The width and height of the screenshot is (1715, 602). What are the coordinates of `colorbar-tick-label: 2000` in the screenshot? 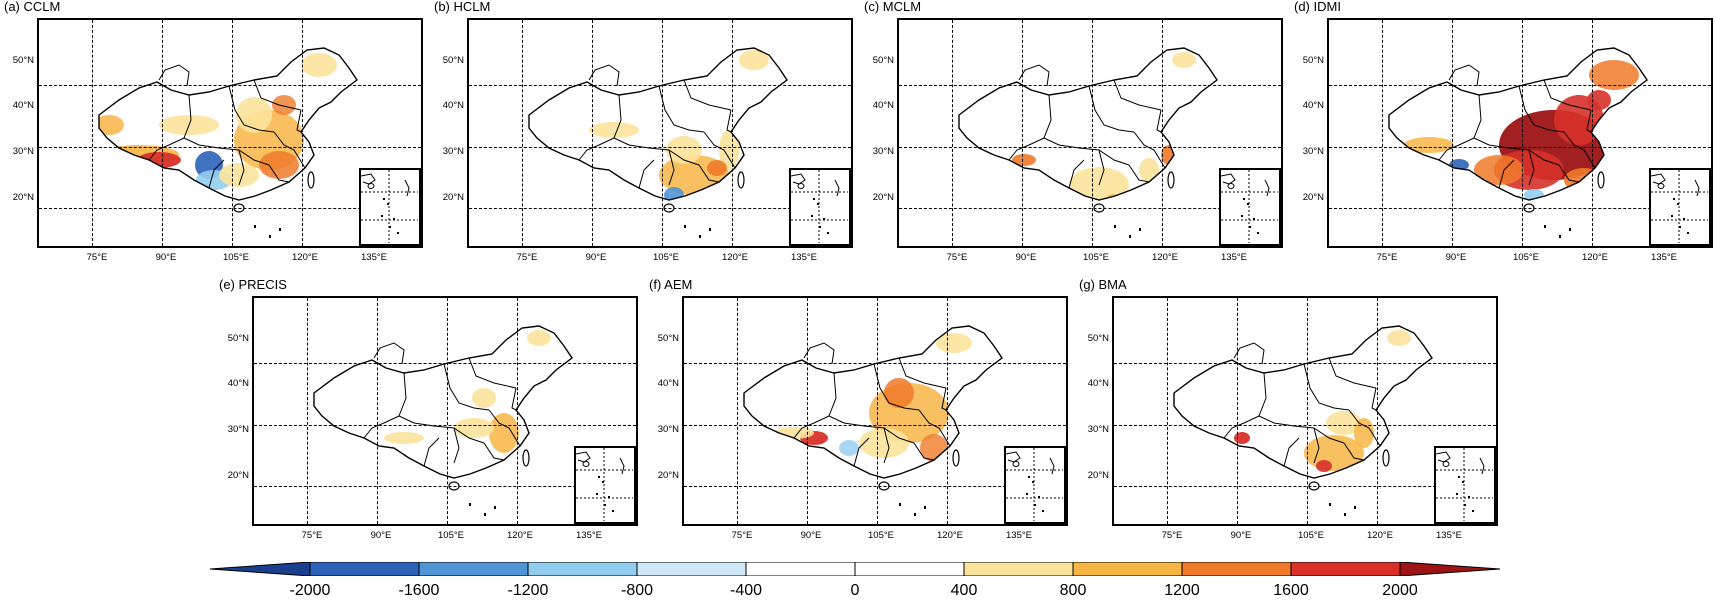 It's located at (1400, 590).